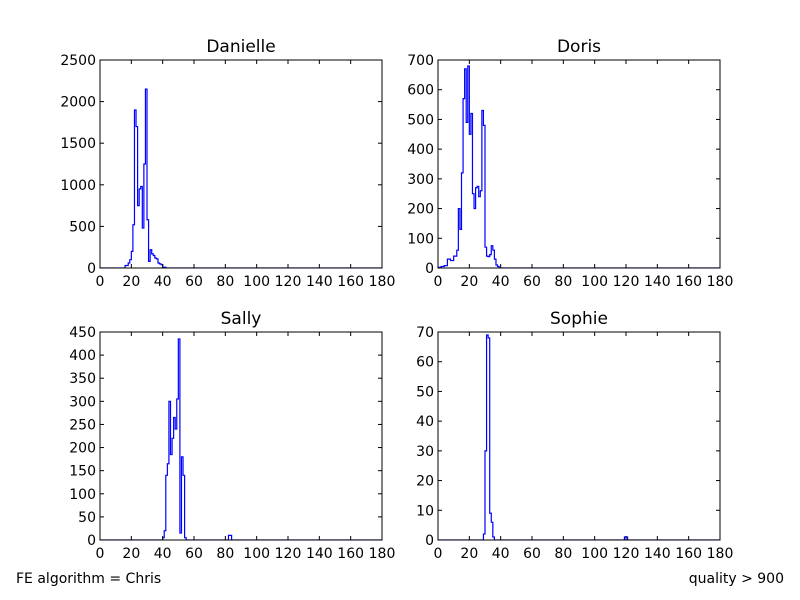  I want to click on y-tick-label: 30, so click(425, 452).